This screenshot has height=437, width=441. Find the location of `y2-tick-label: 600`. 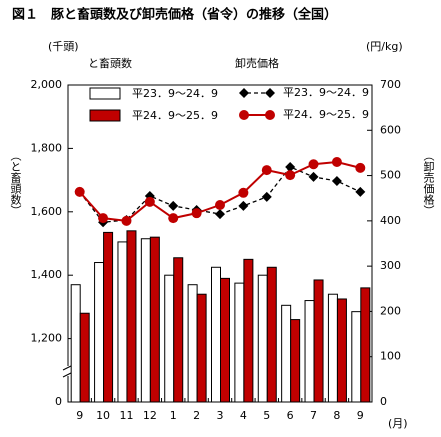

y2-tick-label: 600 is located at coordinates (390, 129).